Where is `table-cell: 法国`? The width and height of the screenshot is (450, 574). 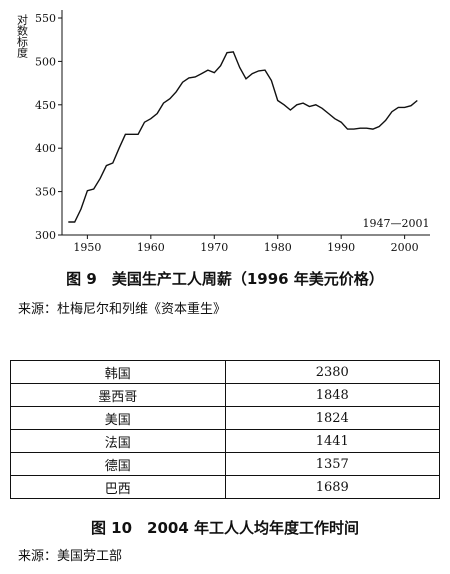 table-cell: 法国 is located at coordinates (118, 441).